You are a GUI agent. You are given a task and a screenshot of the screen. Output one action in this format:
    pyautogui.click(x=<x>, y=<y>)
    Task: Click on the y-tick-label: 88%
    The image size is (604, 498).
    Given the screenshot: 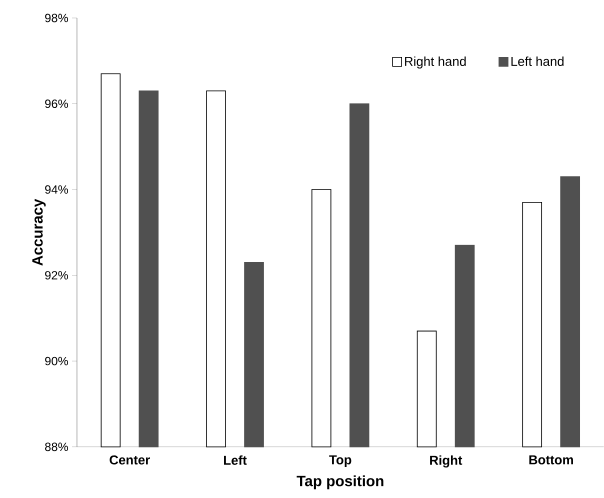 What is the action you would take?
    pyautogui.click(x=56, y=447)
    